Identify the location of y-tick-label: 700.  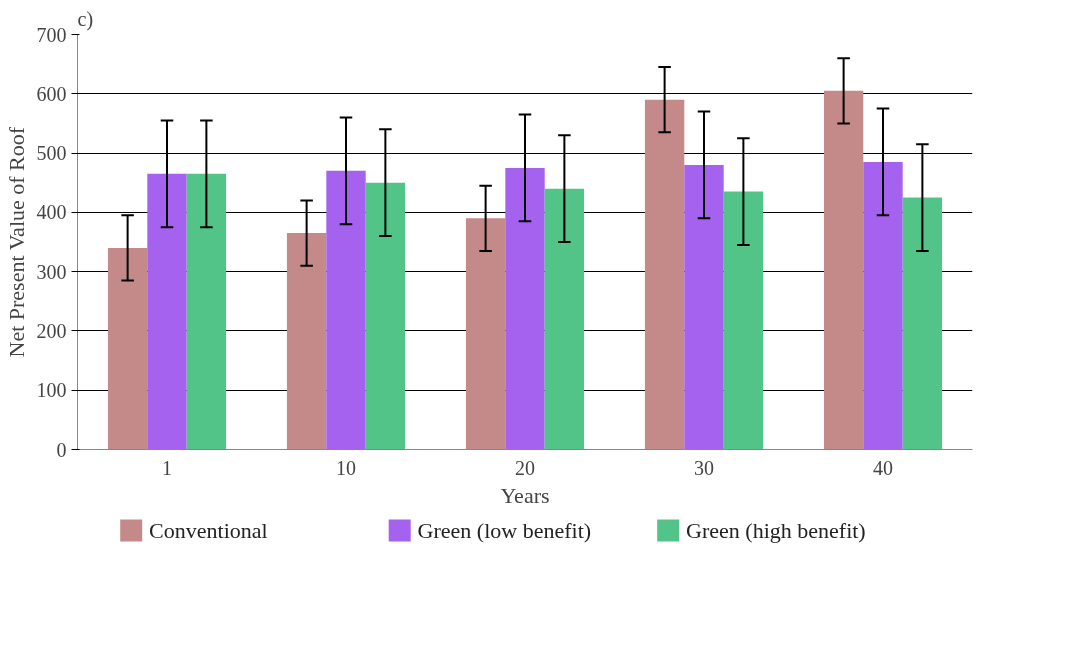
(51, 34).